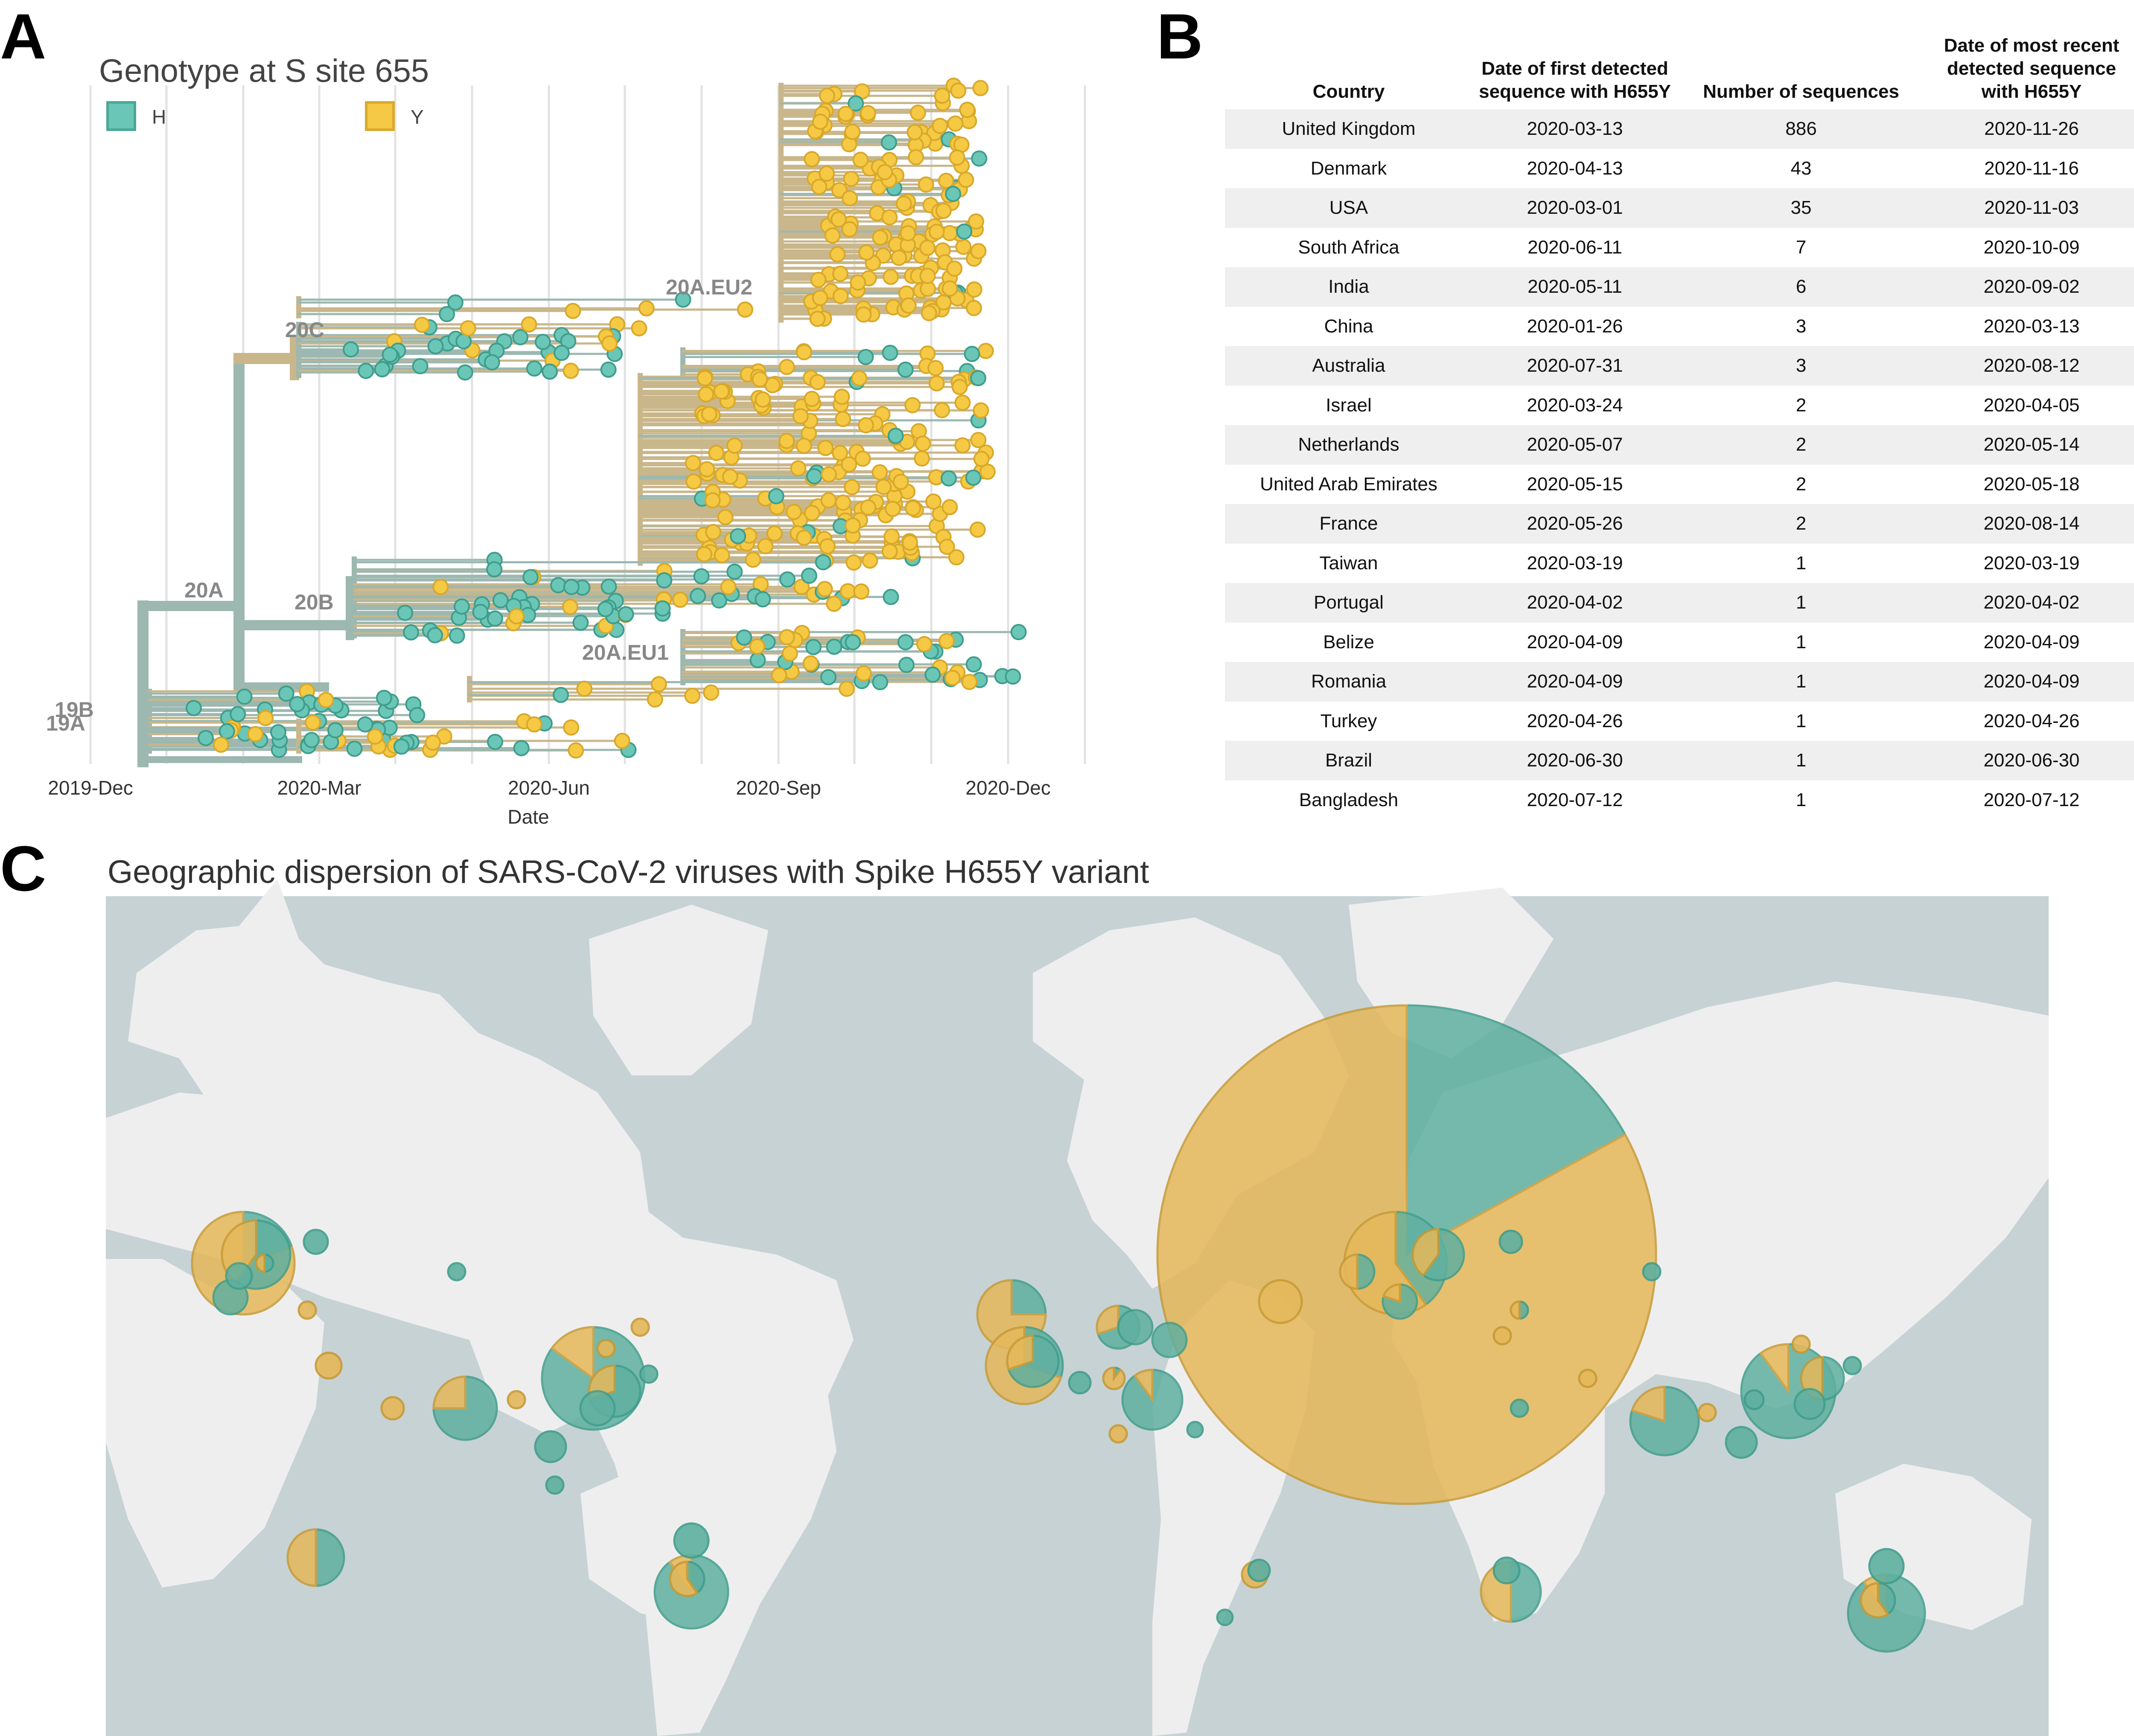  Describe the element at coordinates (1348, 247) in the screenshot. I see `table-cell: South Africa` at that location.